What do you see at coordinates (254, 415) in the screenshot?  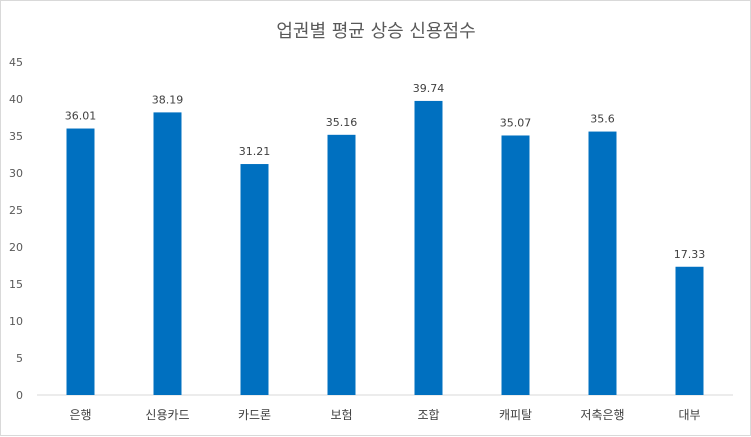 I see `category-label: 카드론` at bounding box center [254, 415].